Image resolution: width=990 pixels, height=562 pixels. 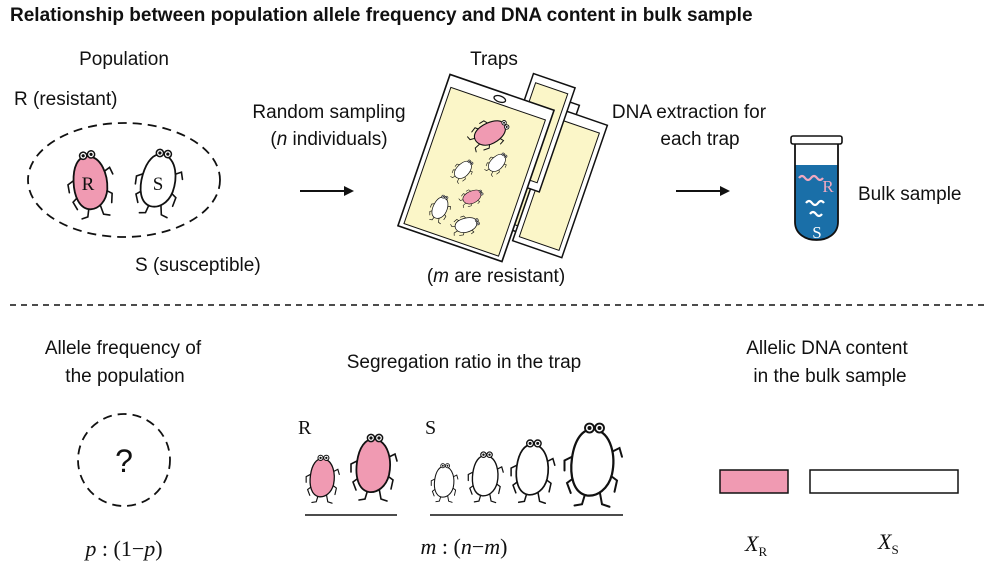 What do you see at coordinates (328, 112) in the screenshot?
I see `sampling-label-line1: Random sampling` at bounding box center [328, 112].